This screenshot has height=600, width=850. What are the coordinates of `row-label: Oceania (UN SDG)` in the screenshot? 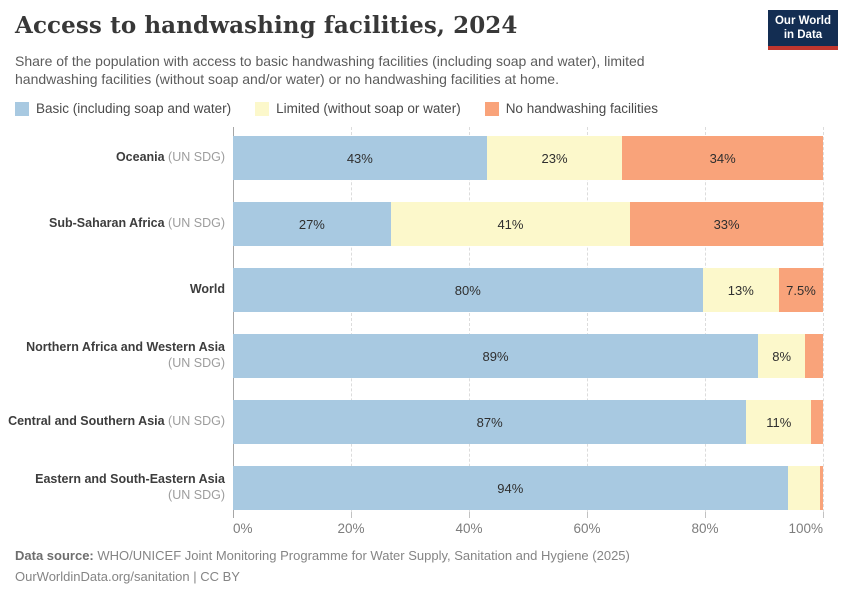 It's located at (112, 158).